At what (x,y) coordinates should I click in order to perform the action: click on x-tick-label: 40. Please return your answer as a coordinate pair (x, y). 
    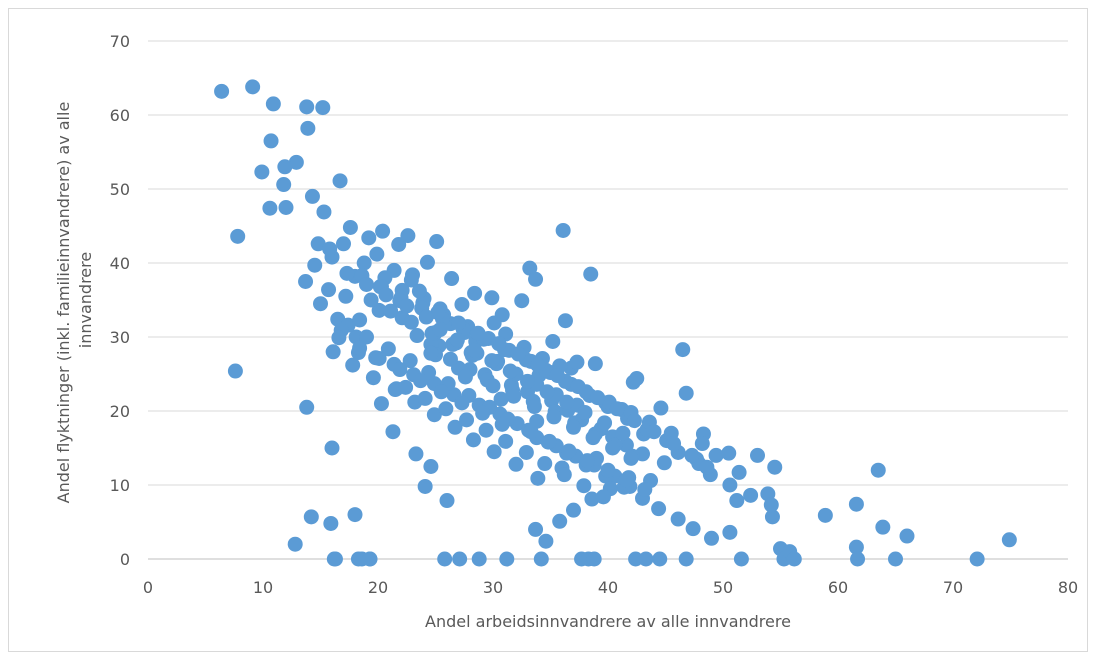
    Looking at the image, I should click on (608, 587).